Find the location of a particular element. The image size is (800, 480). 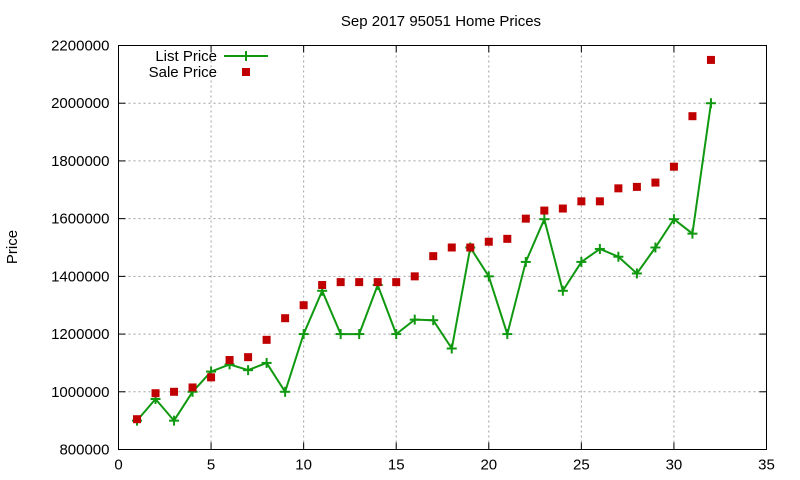

x-tick-labels: 0 5 10 15 20 25 30 35 is located at coordinates (444, 465).